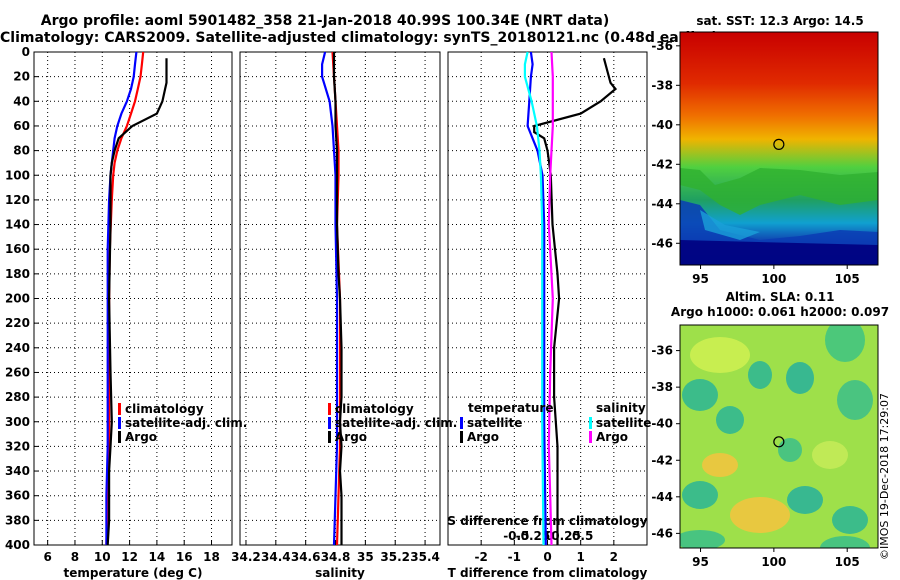  Describe the element at coordinates (157, 557) in the screenshot. I see `x-tick-label: 14` at that location.